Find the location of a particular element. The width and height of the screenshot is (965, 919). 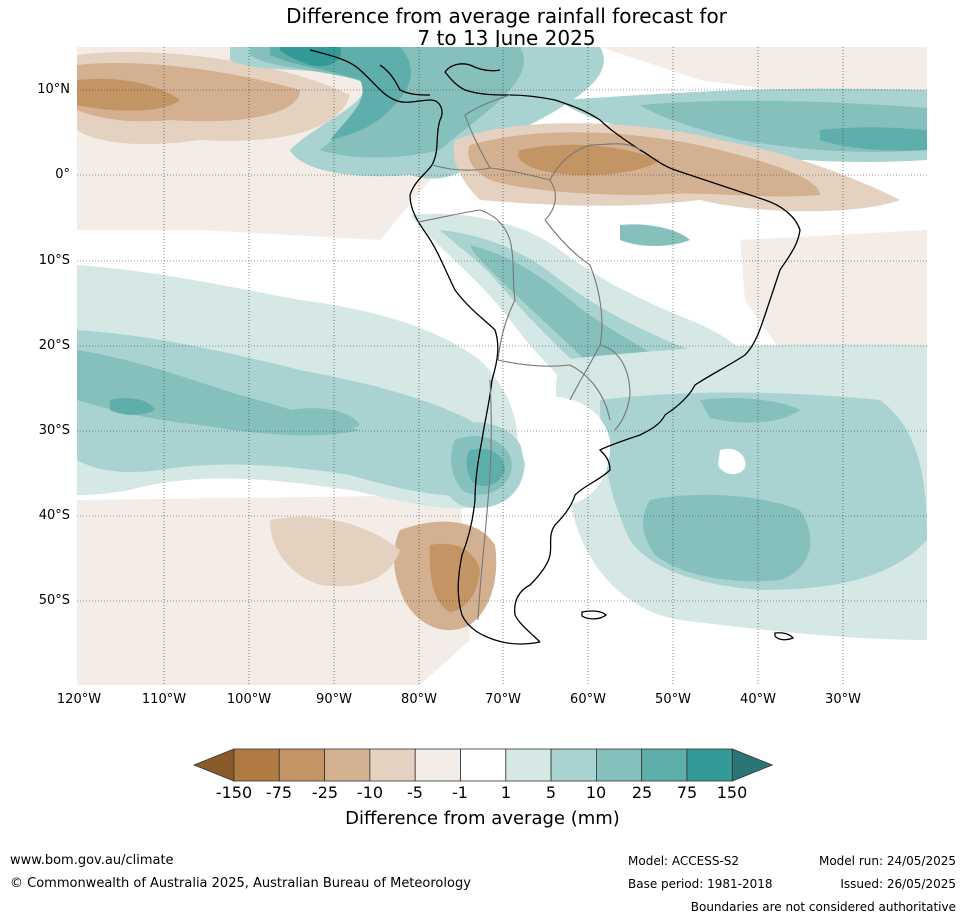

website-link: www.bom.gov.au/climate is located at coordinates (92, 860).